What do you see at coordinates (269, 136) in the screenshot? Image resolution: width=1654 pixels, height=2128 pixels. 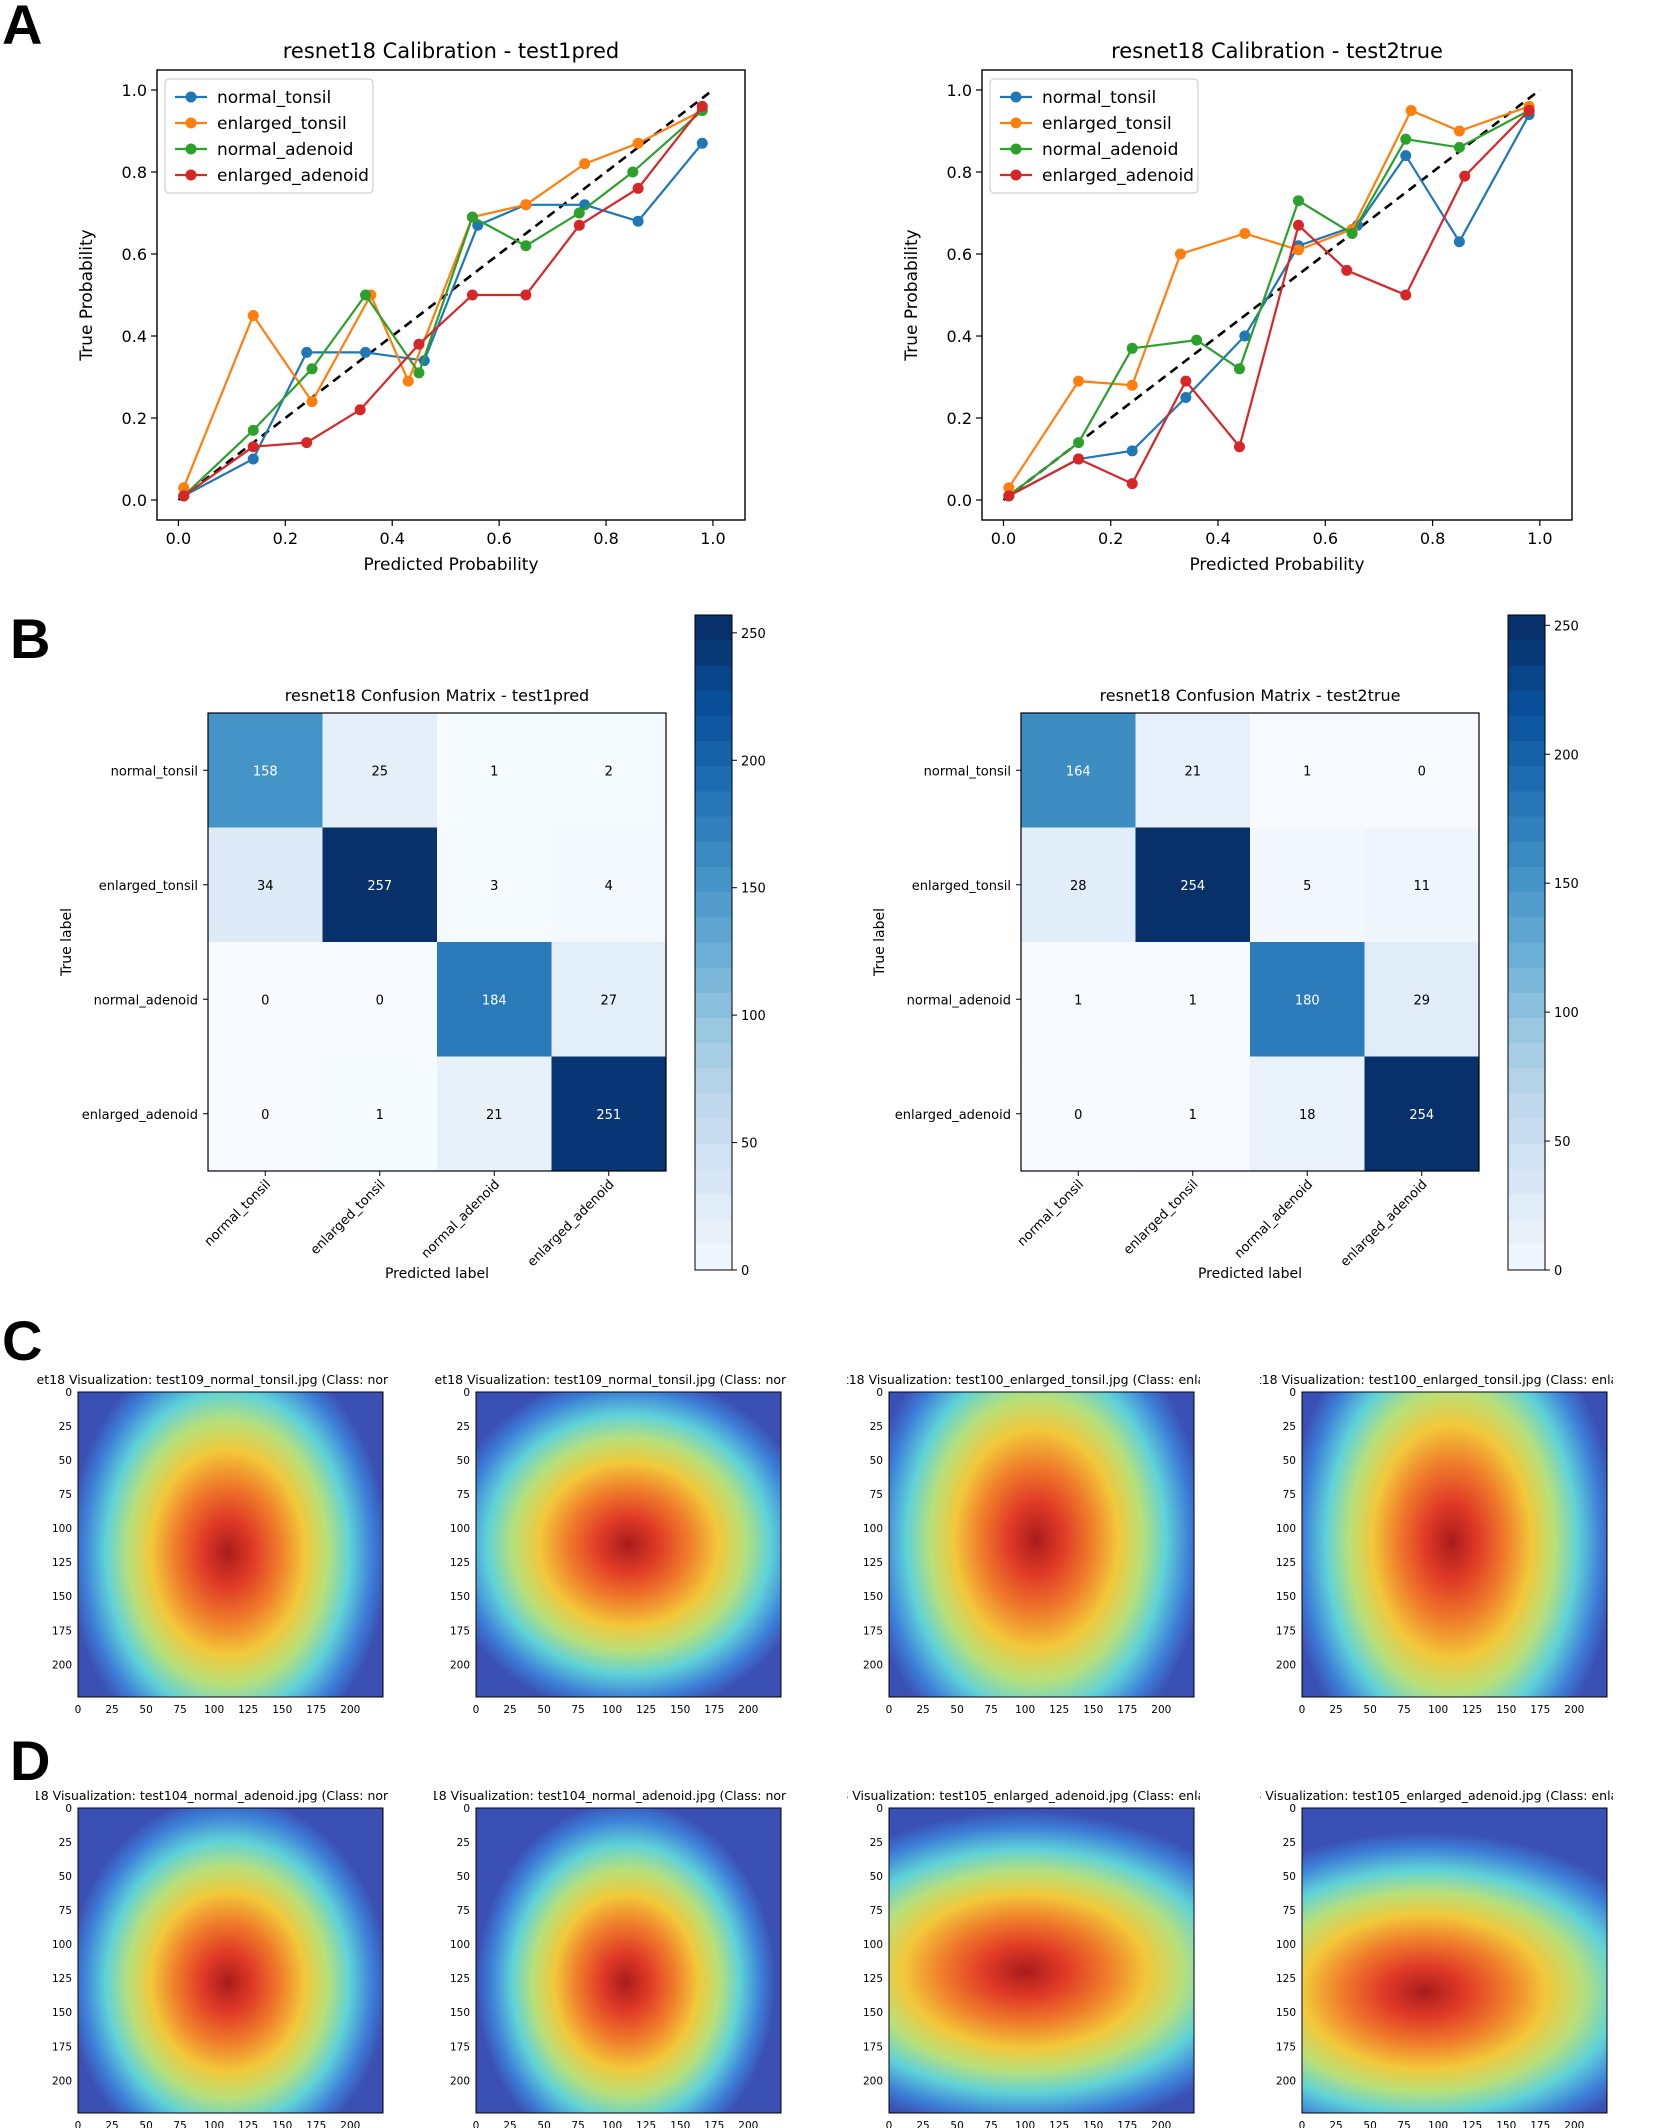 I see `legend-box` at bounding box center [269, 136].